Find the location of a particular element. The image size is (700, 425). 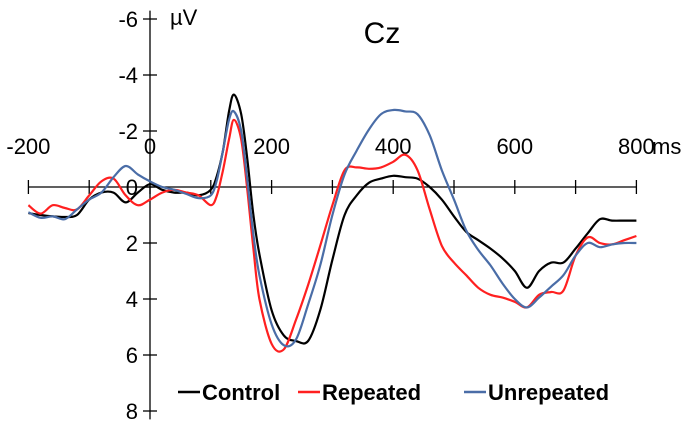

x-axis-label: ms is located at coordinates (666, 146).